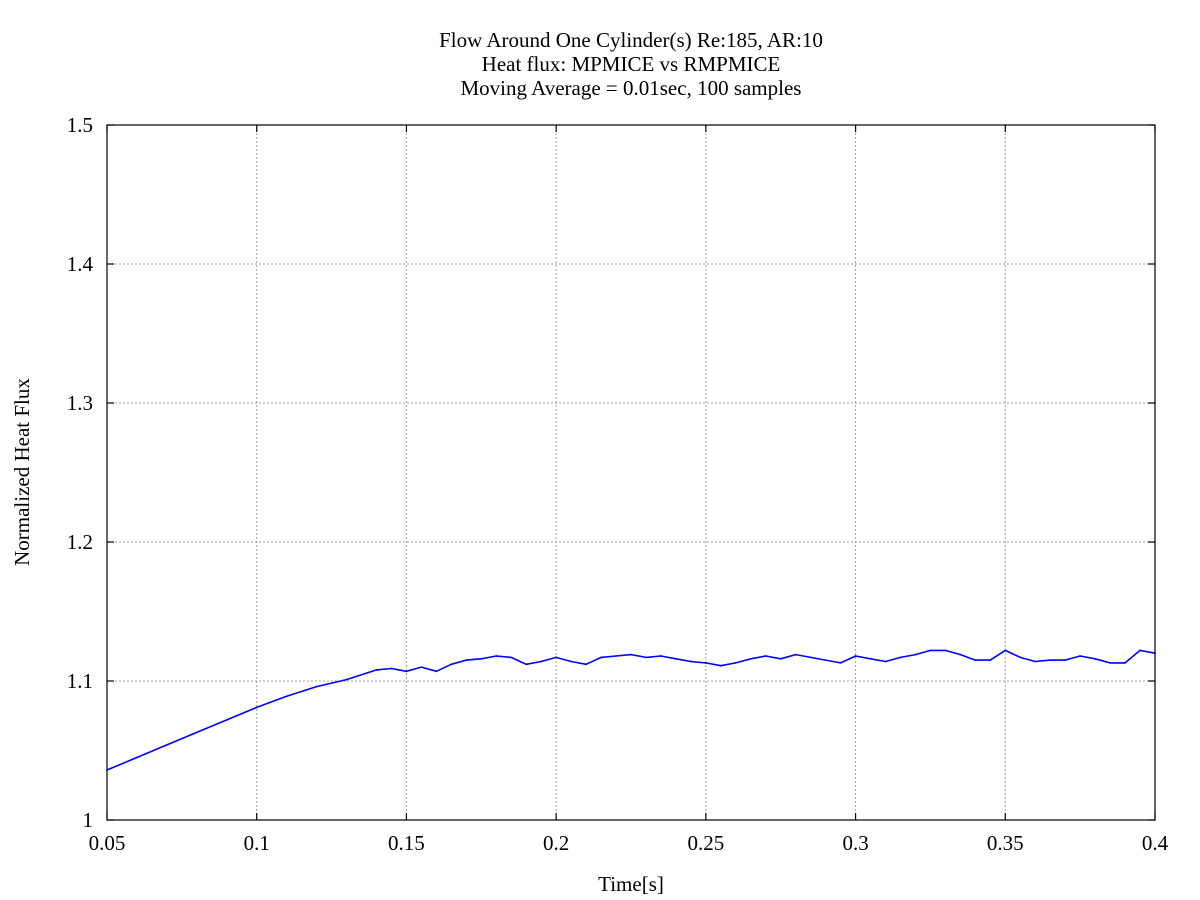 The height and width of the screenshot is (900, 1200). Describe the element at coordinates (107, 843) in the screenshot. I see `x-tick-label: 0.05` at that location.